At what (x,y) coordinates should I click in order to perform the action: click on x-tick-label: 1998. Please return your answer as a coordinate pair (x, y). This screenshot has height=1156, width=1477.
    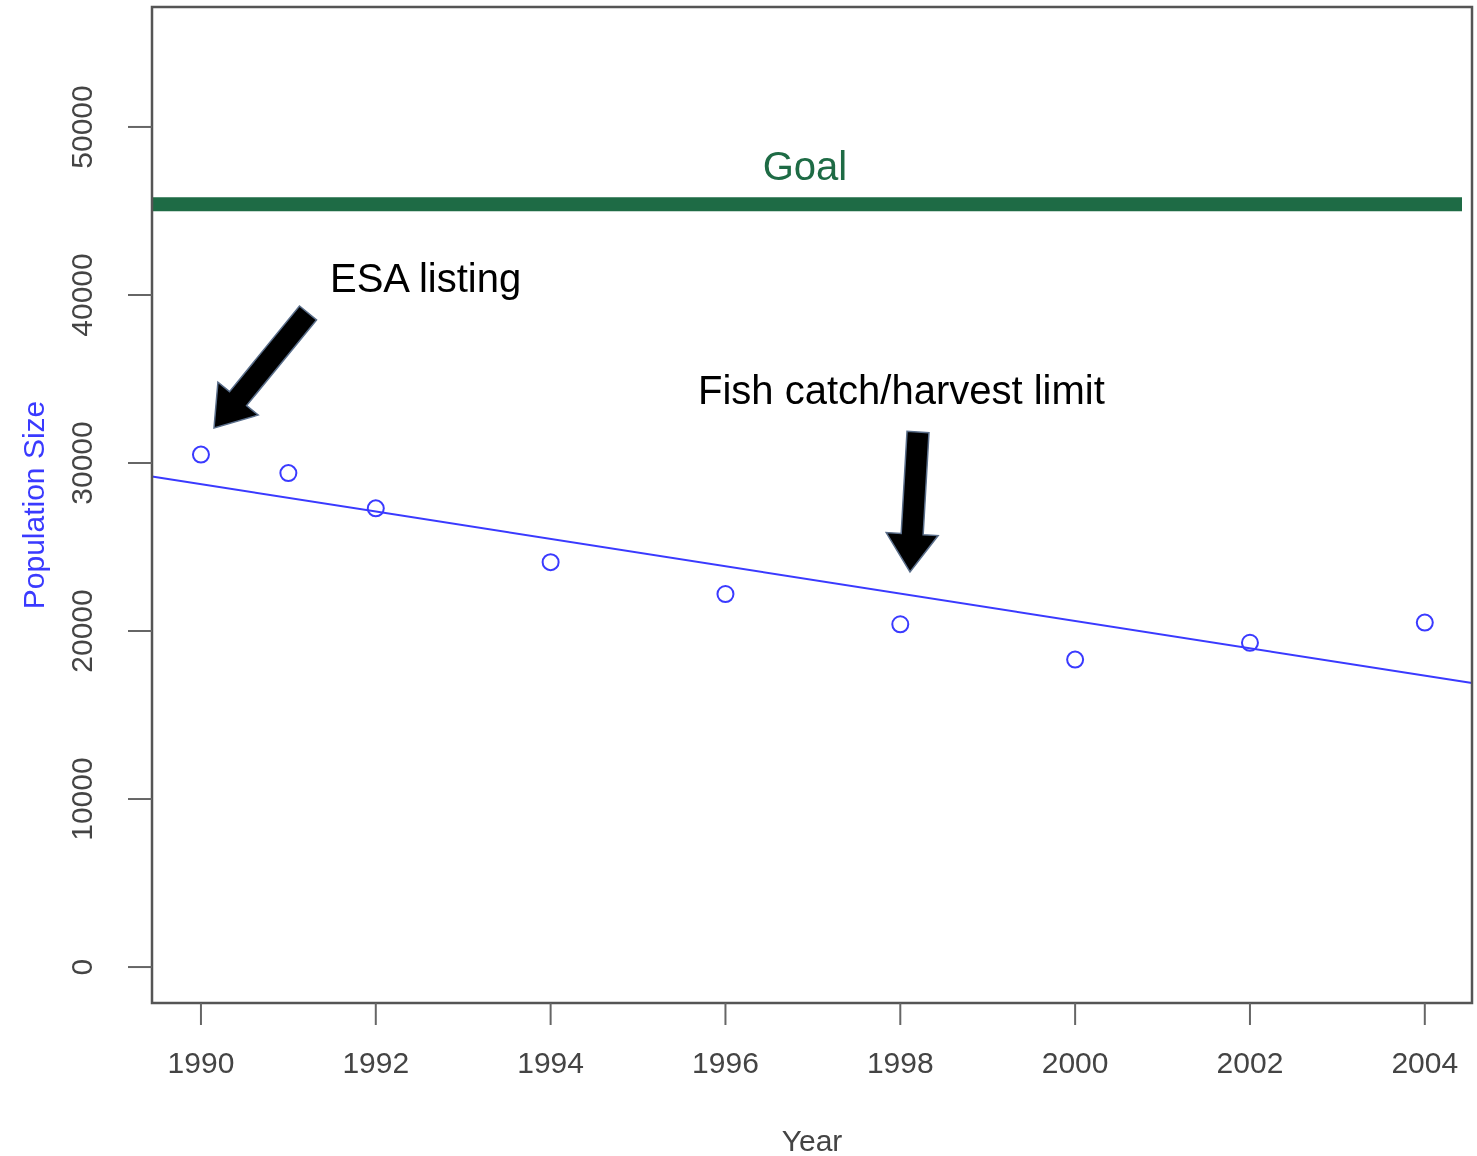
    Looking at the image, I should click on (900, 1062).